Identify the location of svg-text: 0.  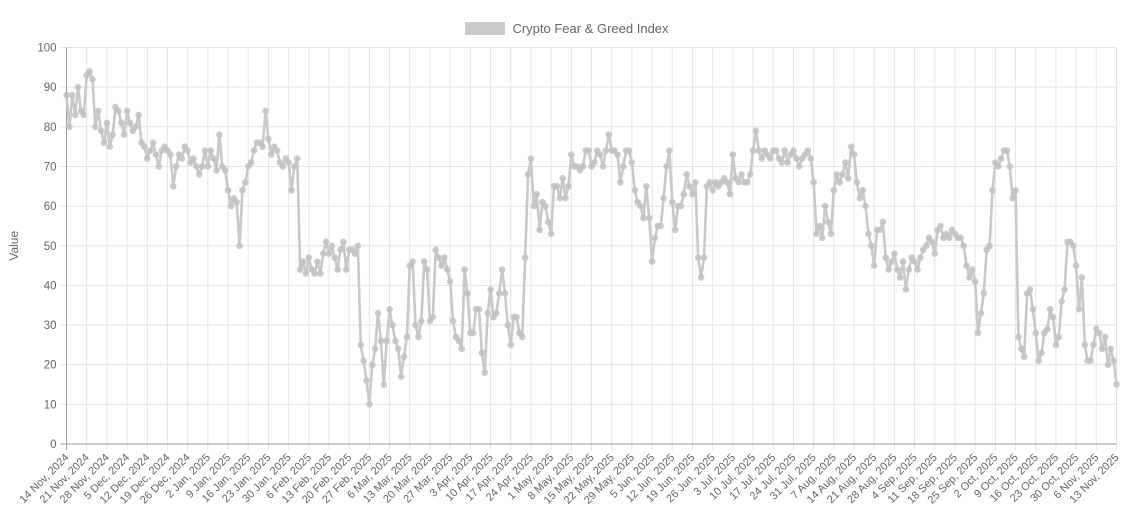
(53, 445).